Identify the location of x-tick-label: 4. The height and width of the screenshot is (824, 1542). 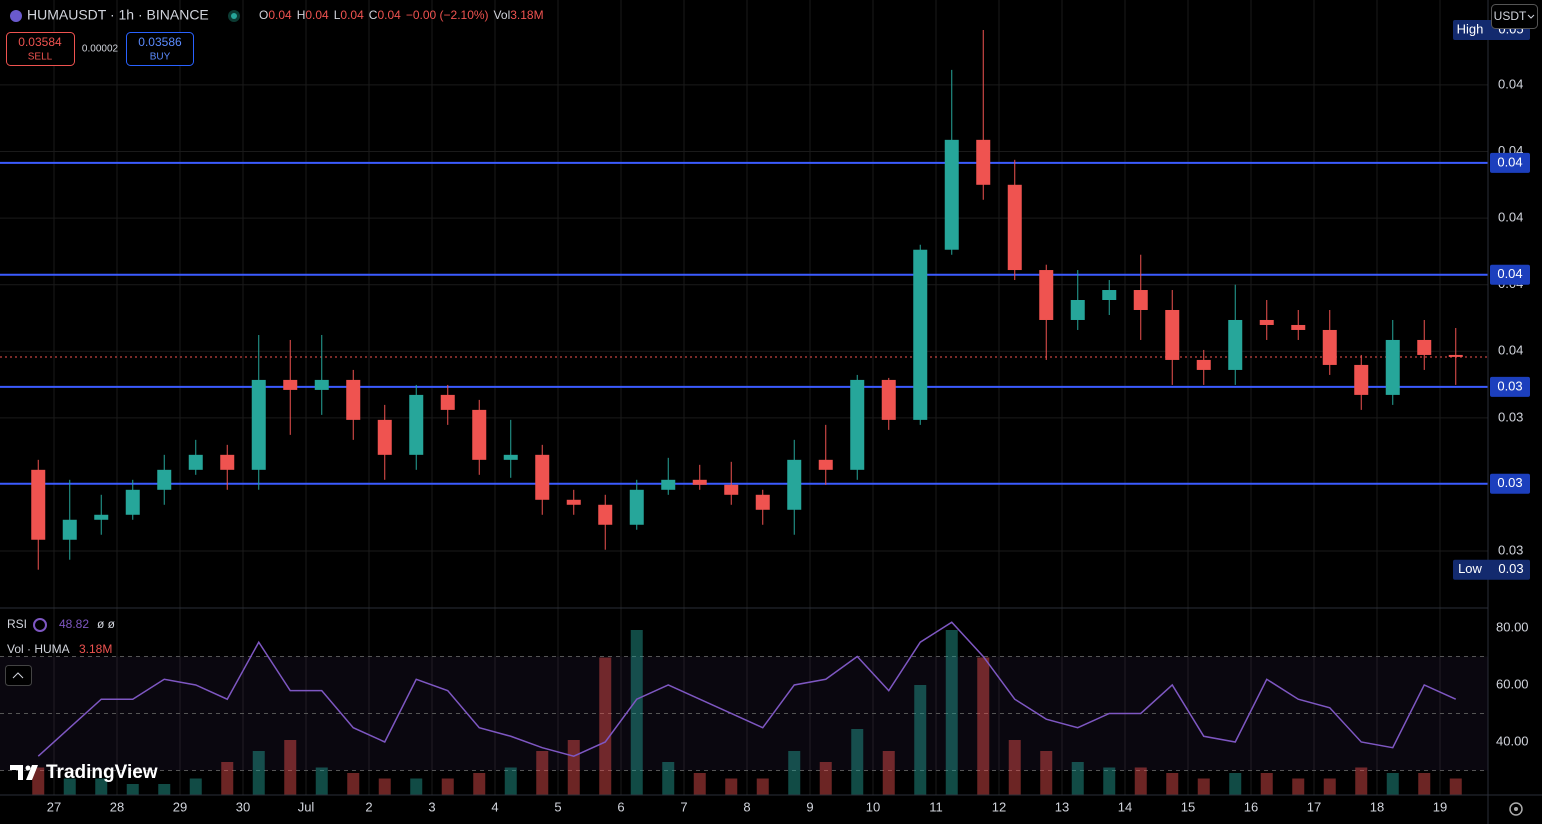
(494, 806).